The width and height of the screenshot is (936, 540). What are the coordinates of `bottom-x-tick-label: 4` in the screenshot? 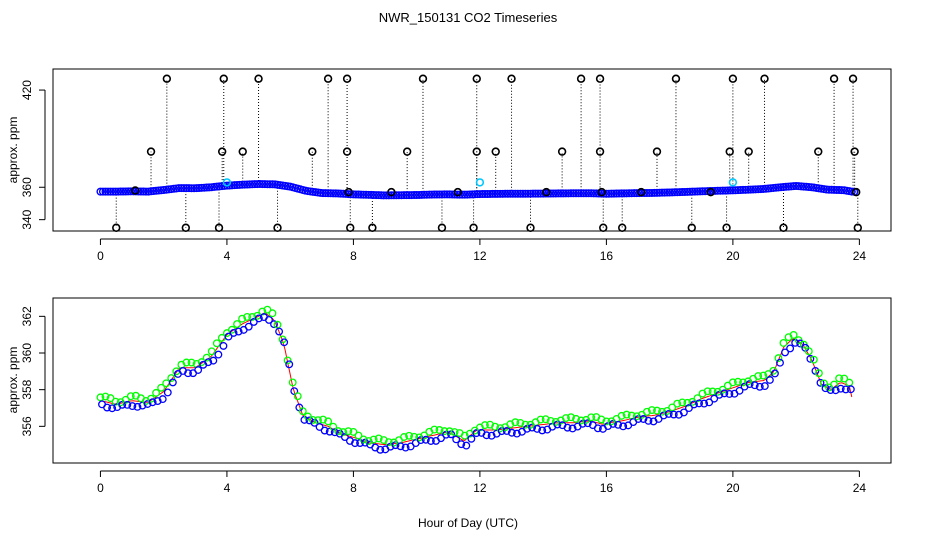 It's located at (227, 488).